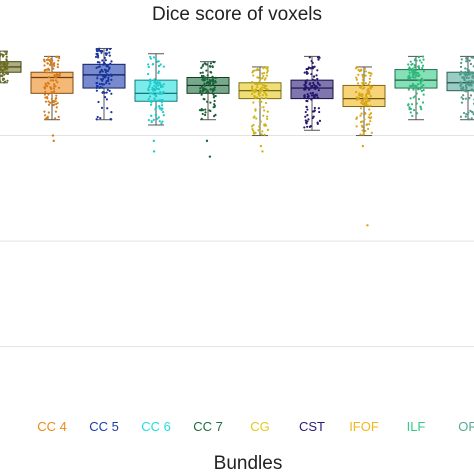  I want to click on box-plot, so click(11, 67).